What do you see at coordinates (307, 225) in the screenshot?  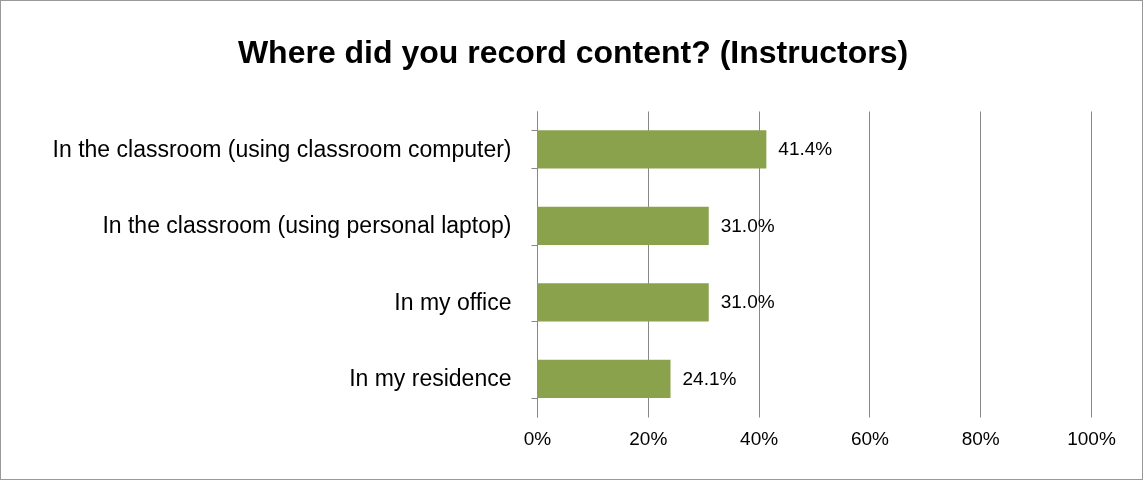 I see `y-tick-label: In the classroom (using personal laptop)` at bounding box center [307, 225].